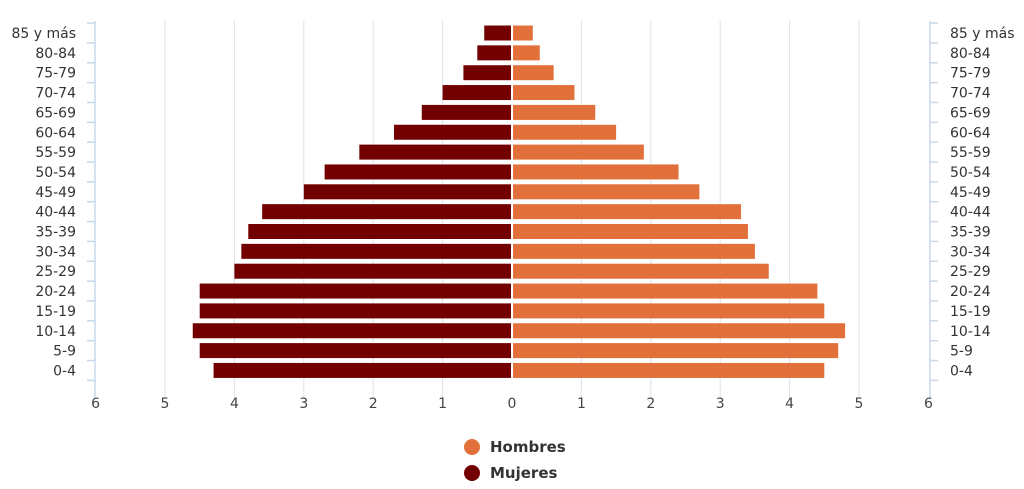 The image size is (1024, 489). What do you see at coordinates (982, 34) in the screenshot?
I see `age-group-label-right: 85 y más` at bounding box center [982, 34].